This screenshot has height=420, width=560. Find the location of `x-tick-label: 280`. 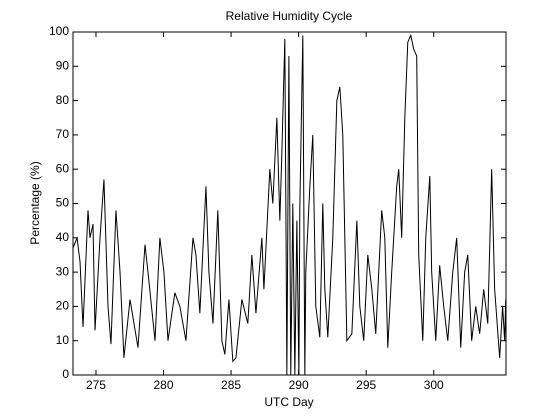

x-tick-label: 280 is located at coordinates (164, 385).